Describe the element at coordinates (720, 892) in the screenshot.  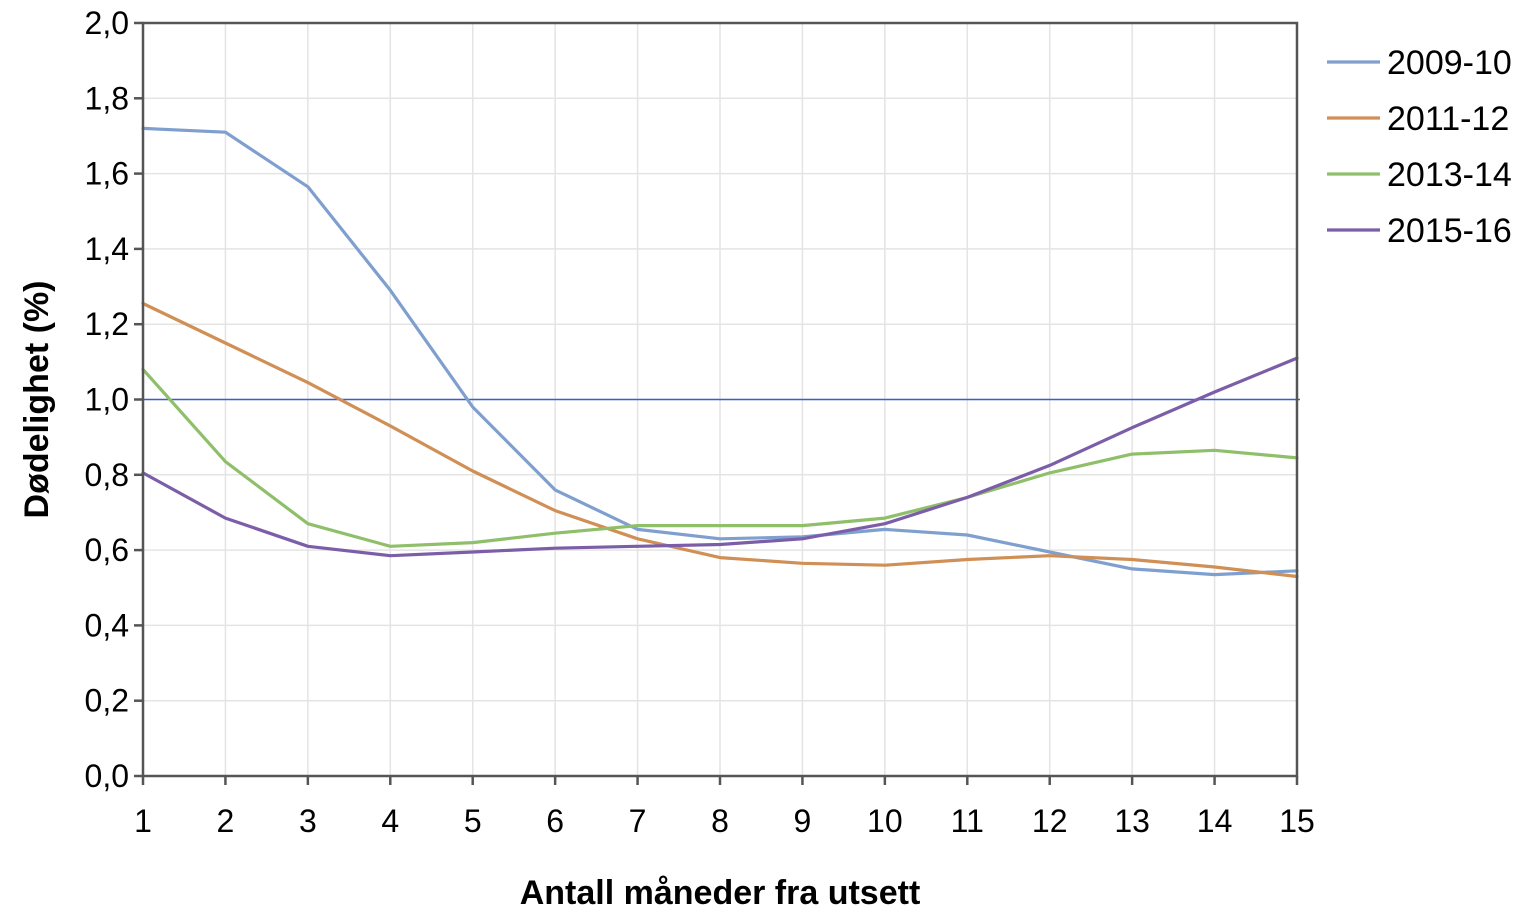
I see `x-axis-title: Antall måneder fra utsett` at that location.